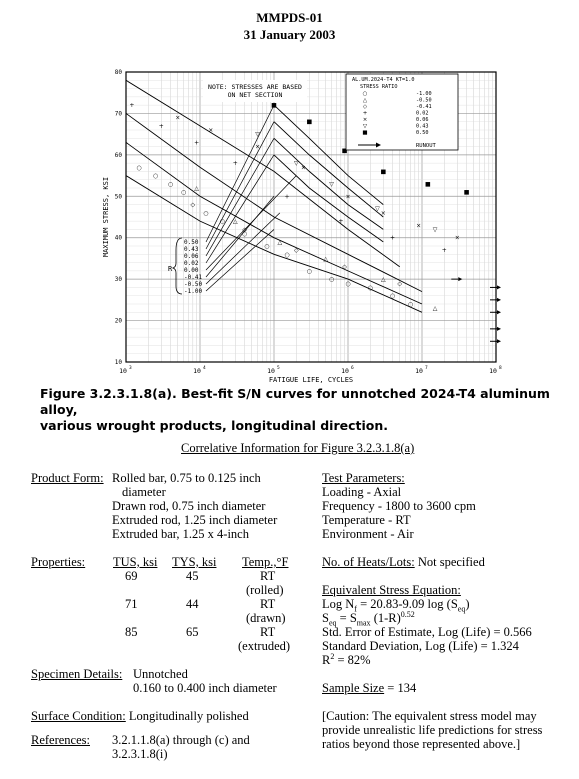 Image resolution: width=579 pixels, height=779 pixels. Describe the element at coordinates (364, 133) in the screenshot. I see `legend-symbol: ■` at that location.